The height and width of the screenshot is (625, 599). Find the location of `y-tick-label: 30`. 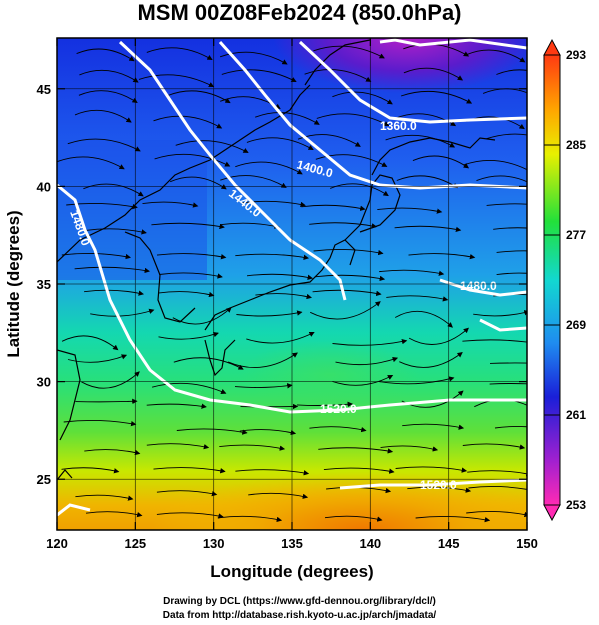

y-tick-label: 30 is located at coordinates (44, 382).